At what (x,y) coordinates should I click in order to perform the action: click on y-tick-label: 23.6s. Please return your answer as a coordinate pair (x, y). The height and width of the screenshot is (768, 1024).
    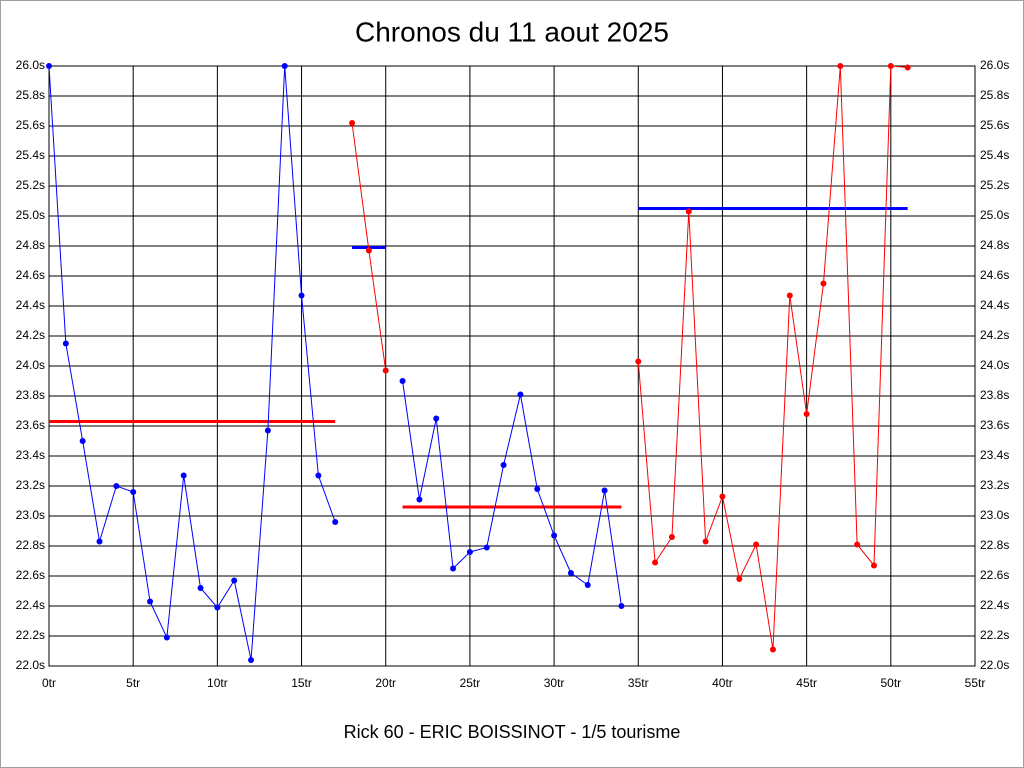
    Looking at the image, I should click on (30, 425).